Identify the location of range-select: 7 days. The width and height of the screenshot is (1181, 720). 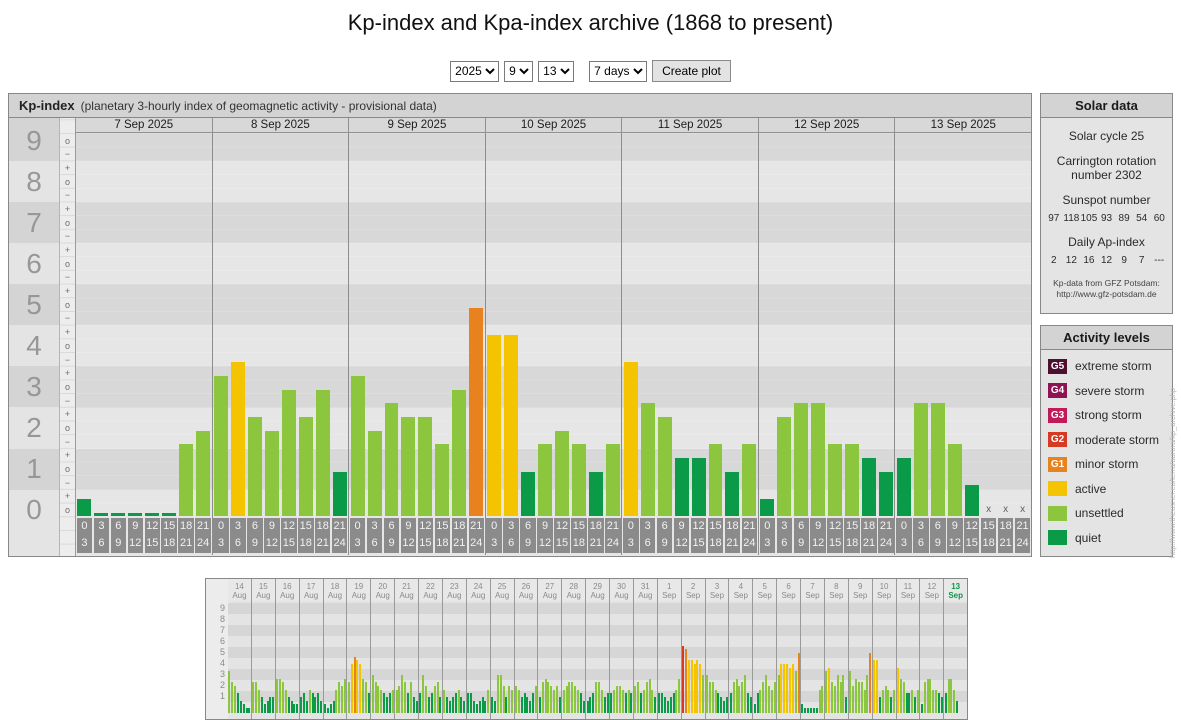
(618, 71).